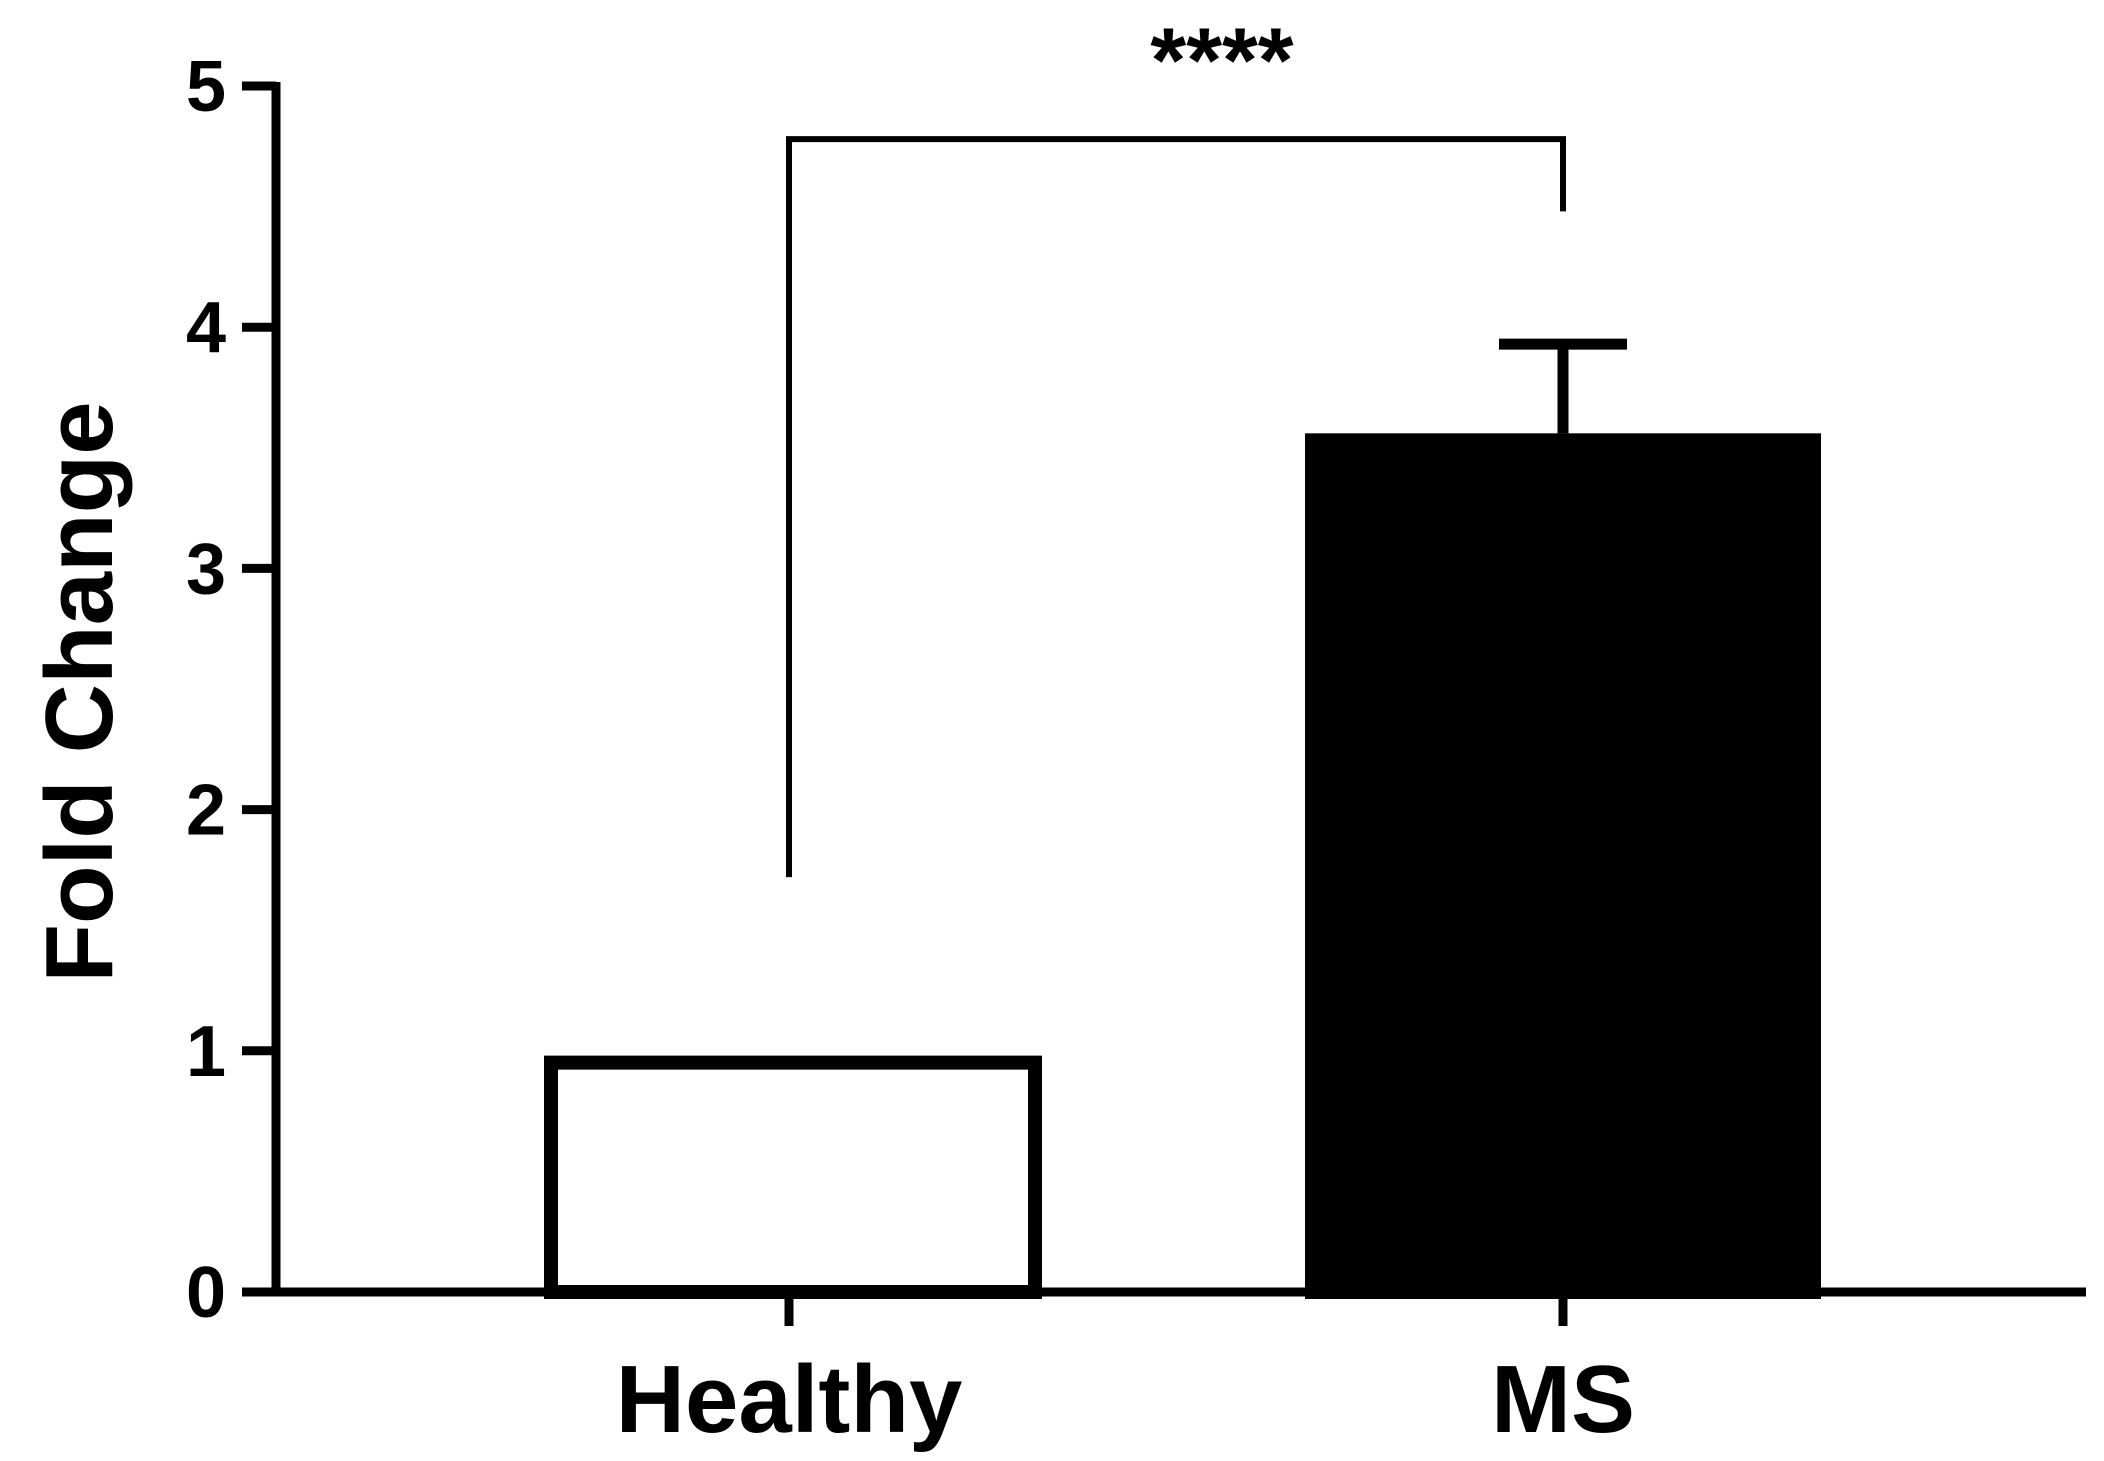 This screenshot has height=1461, width=2104. What do you see at coordinates (206, 811) in the screenshot?
I see `y-tick-label-2: 2` at bounding box center [206, 811].